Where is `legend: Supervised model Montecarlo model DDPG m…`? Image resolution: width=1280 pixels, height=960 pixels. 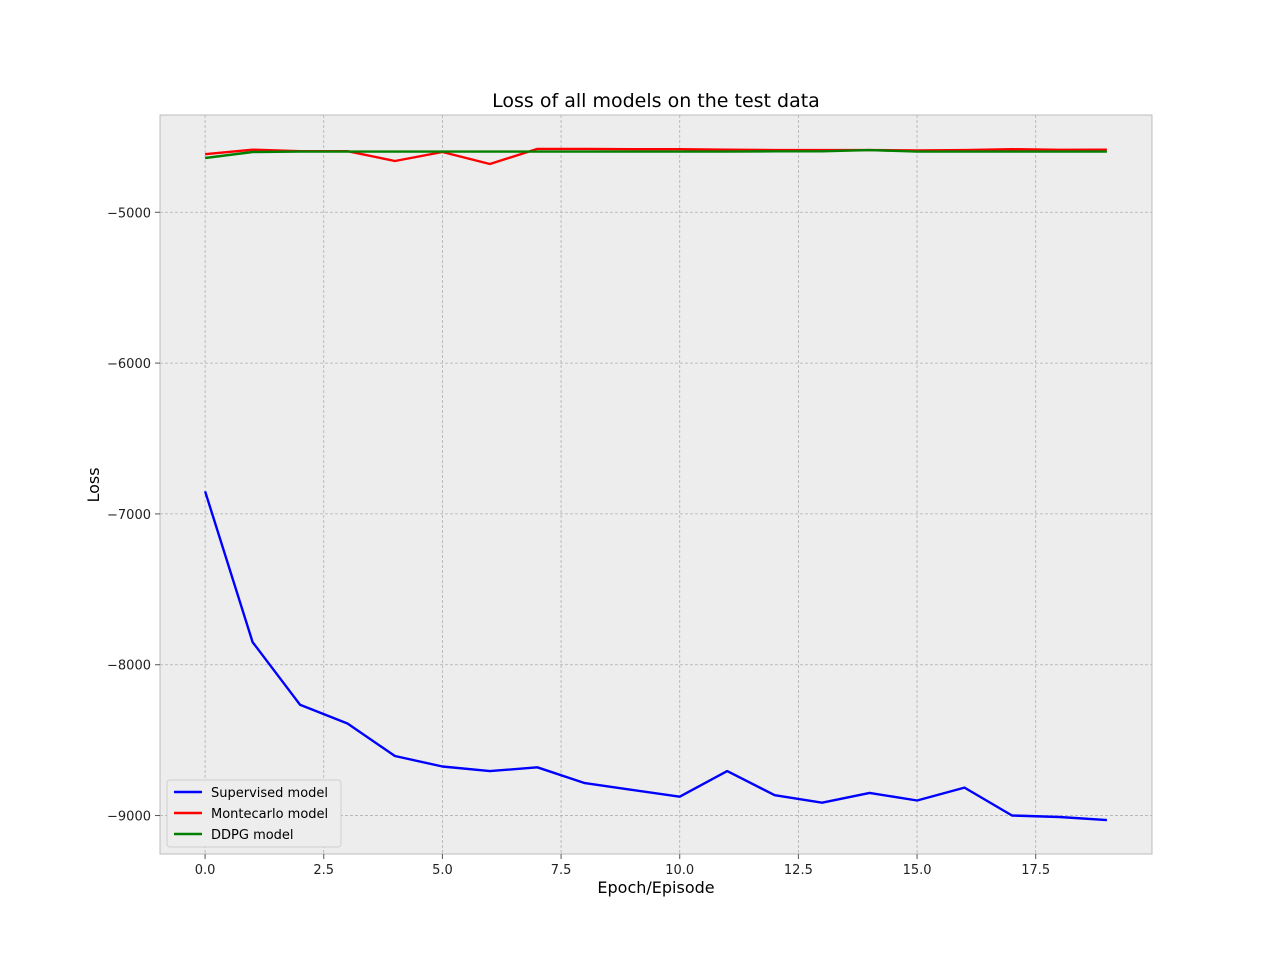
legend: Supervised model Montecarlo model DDPG m… is located at coordinates (254, 813).